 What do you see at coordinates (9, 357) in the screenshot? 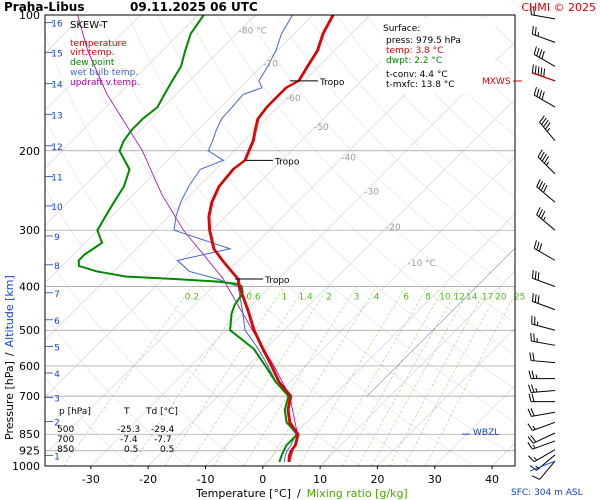
I see `y-axis-title: Pressure [hPa] / Altitude [km]` at bounding box center [9, 357].